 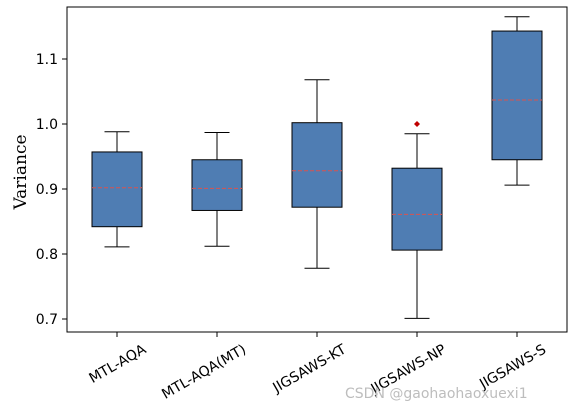 What do you see at coordinates (47, 190) in the screenshot?
I see `y-tick-label: 0.9` at bounding box center [47, 190].